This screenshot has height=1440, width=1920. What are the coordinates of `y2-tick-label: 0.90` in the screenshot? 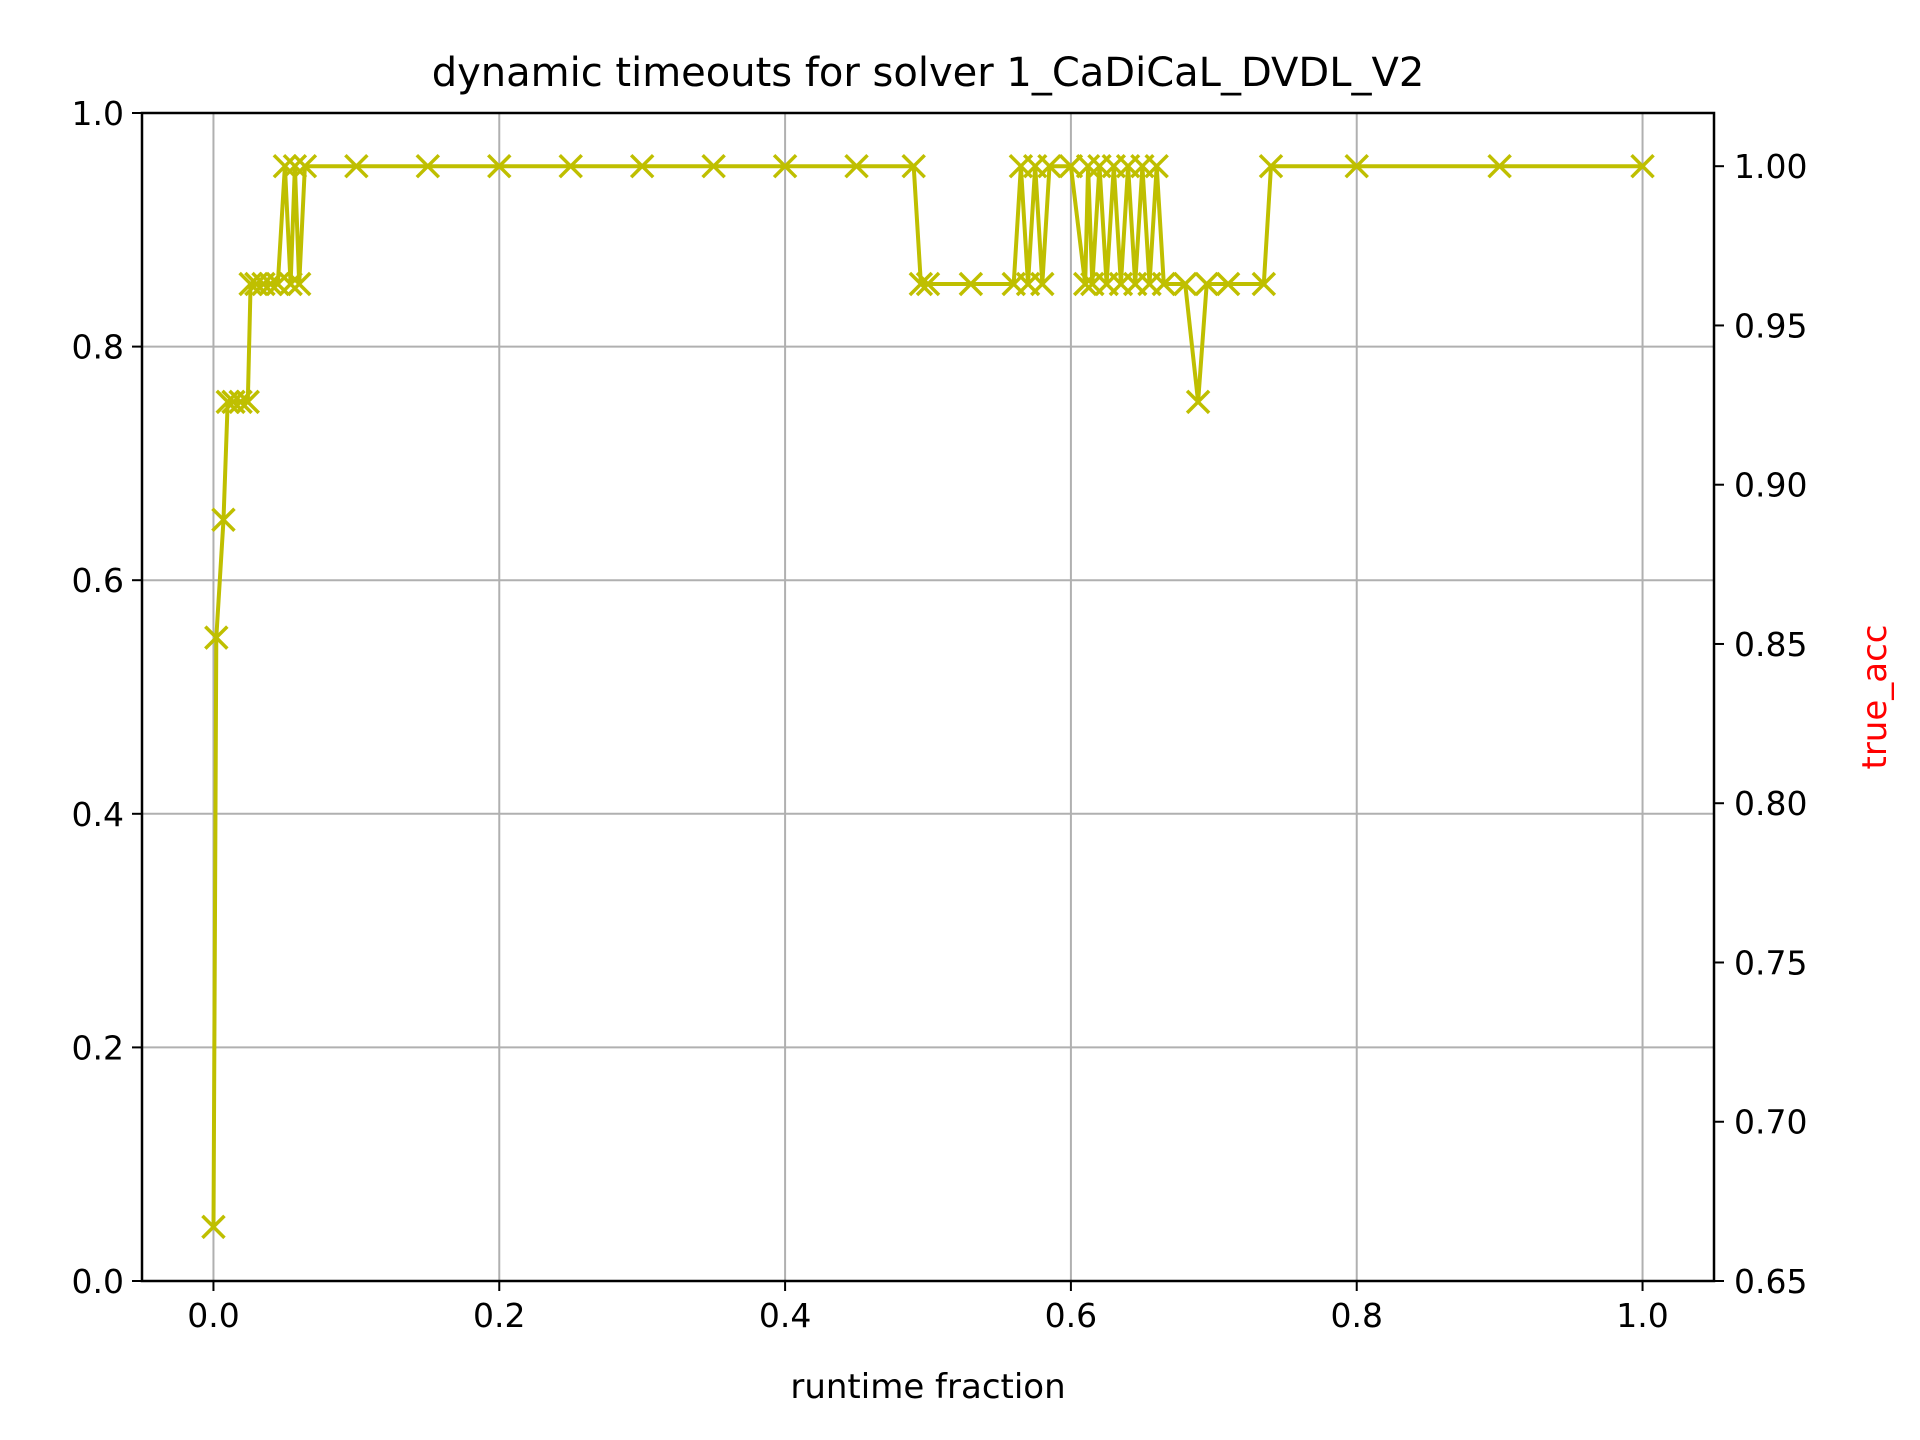 It's located at (1770, 485).